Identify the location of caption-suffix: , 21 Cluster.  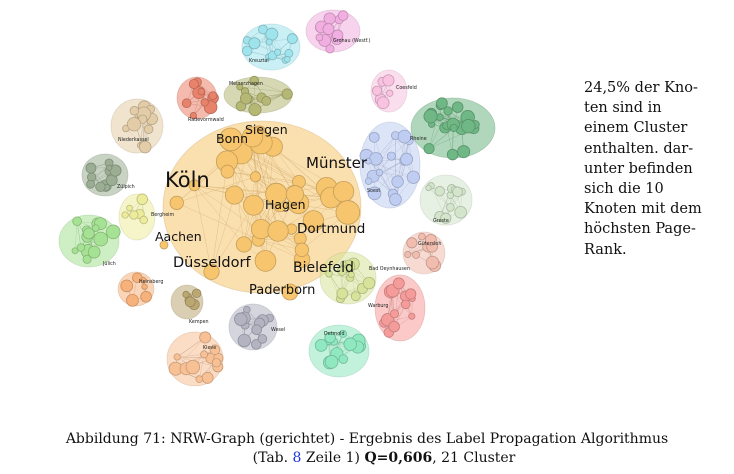
(474, 458).